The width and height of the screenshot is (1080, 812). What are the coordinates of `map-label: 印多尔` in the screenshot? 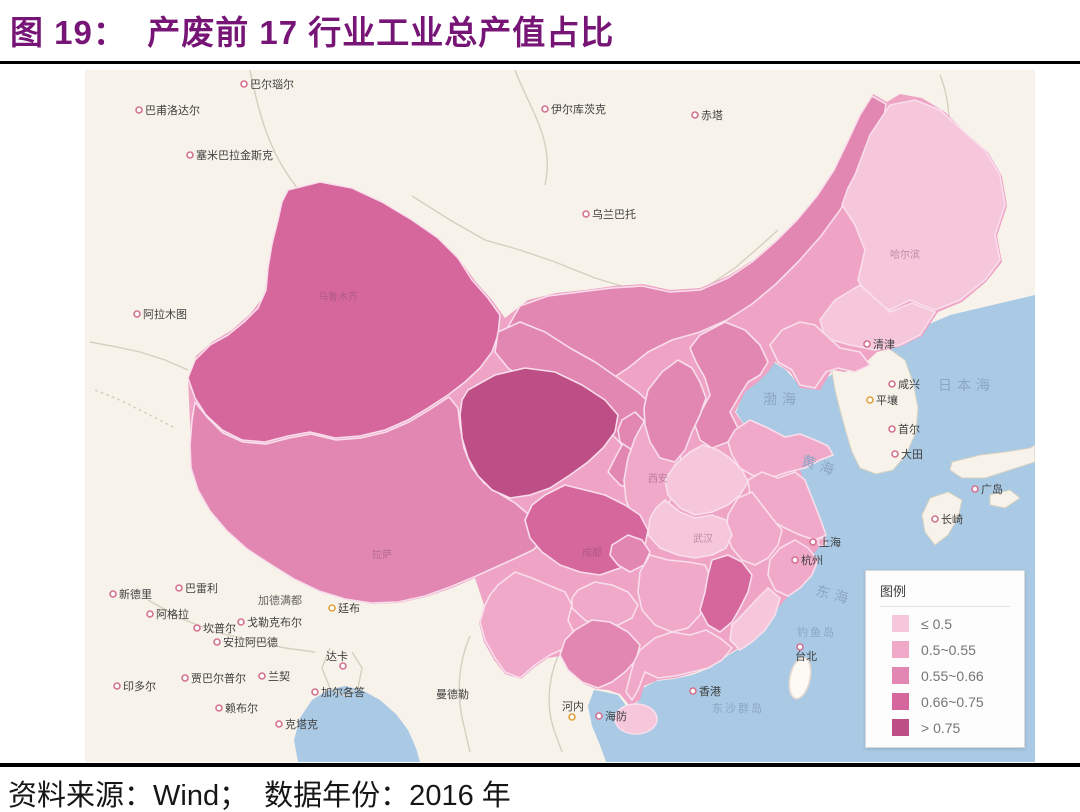 It's located at (139, 686).